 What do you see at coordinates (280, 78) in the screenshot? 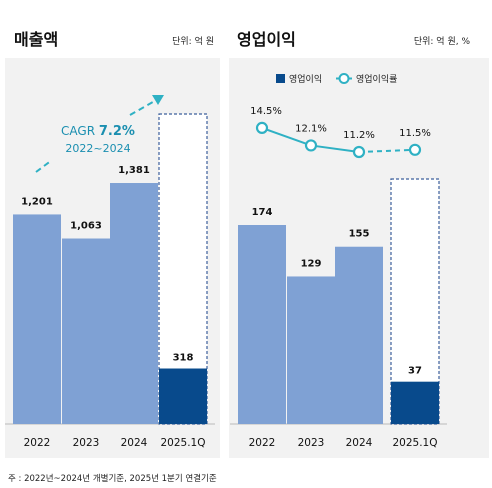
I see `legend-op-profit-marker` at bounding box center [280, 78].